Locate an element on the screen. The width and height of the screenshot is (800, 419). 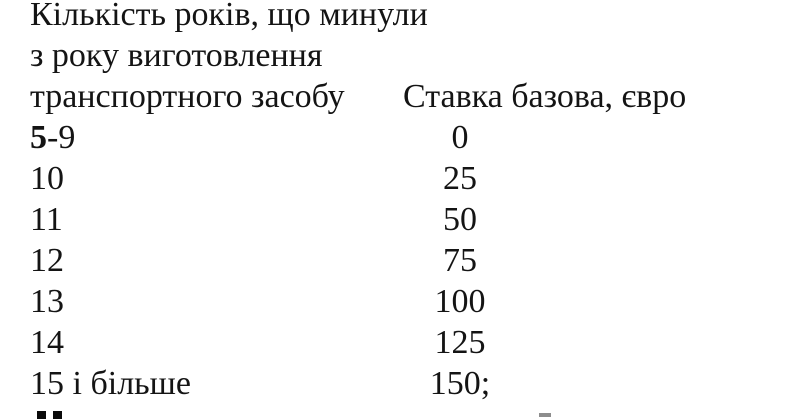
years-cell-text: 10 is located at coordinates (47, 178).